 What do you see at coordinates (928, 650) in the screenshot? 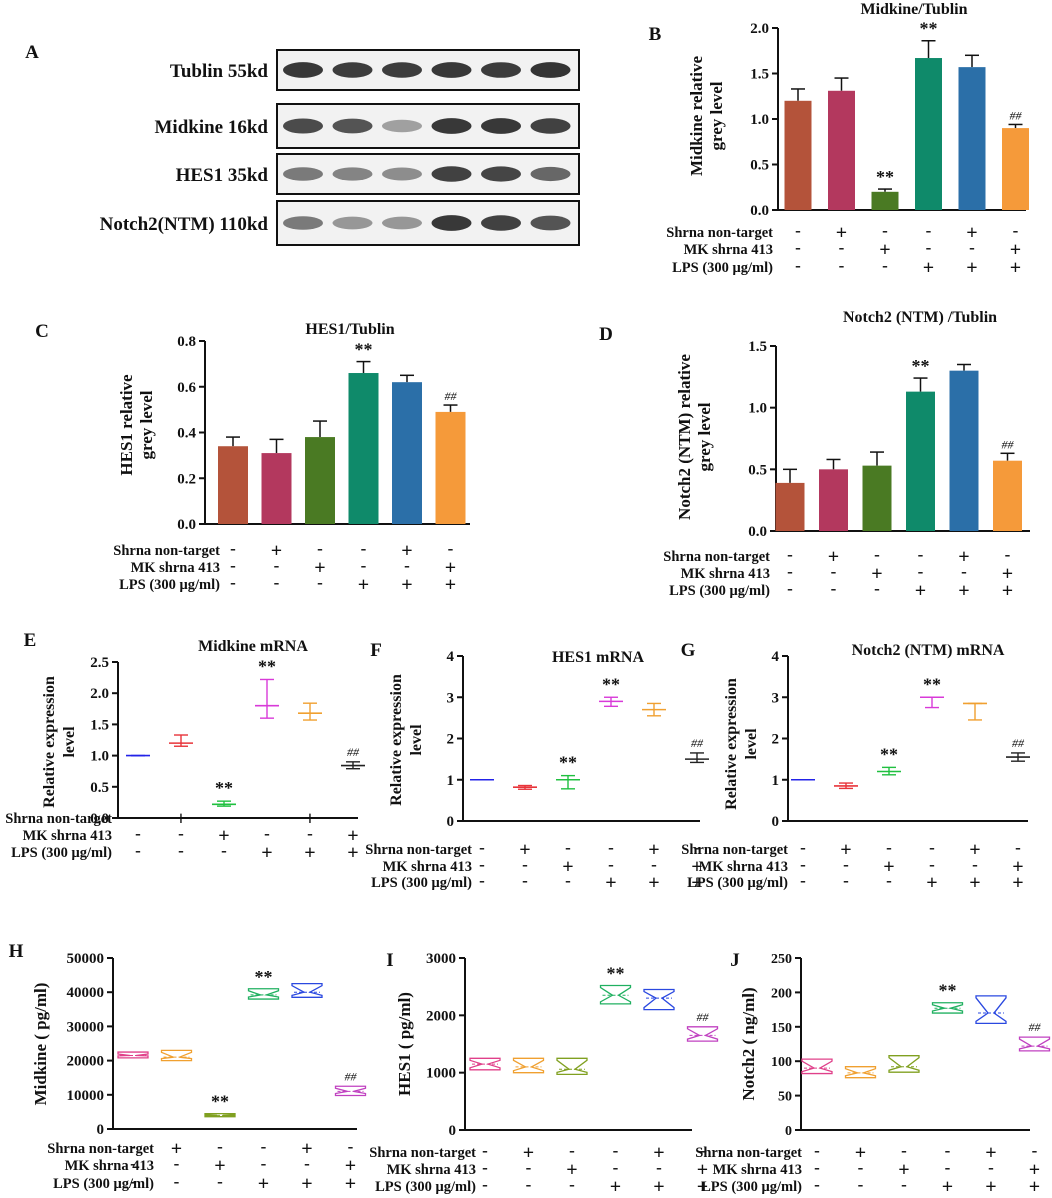
I see `chart-title: Notch2 (NTM) mRNA` at bounding box center [928, 650].